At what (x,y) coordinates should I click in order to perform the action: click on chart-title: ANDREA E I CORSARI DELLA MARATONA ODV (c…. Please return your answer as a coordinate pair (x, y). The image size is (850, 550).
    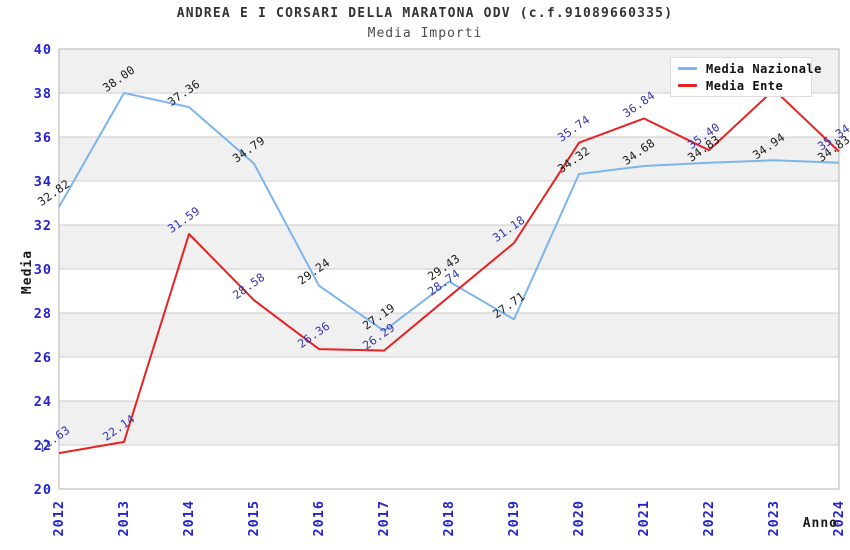
    Looking at the image, I should click on (425, 13).